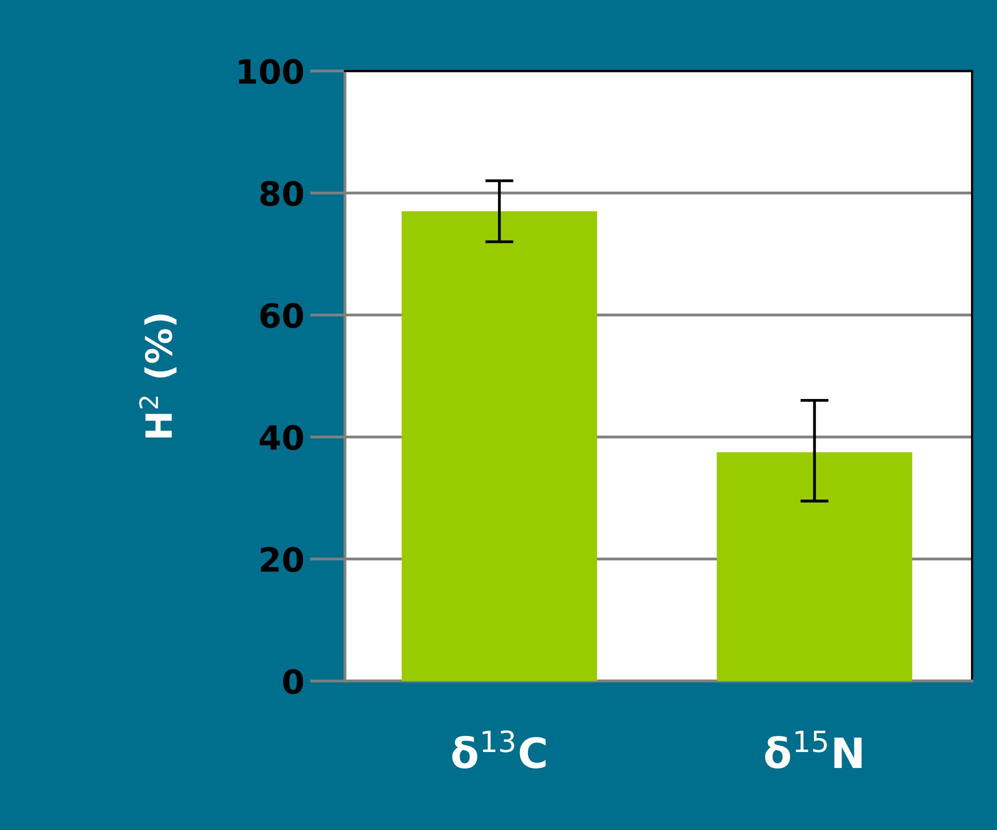 The height and width of the screenshot is (830, 997). I want to click on x-tick-label: δ$^{13}$C, so click(499, 749).